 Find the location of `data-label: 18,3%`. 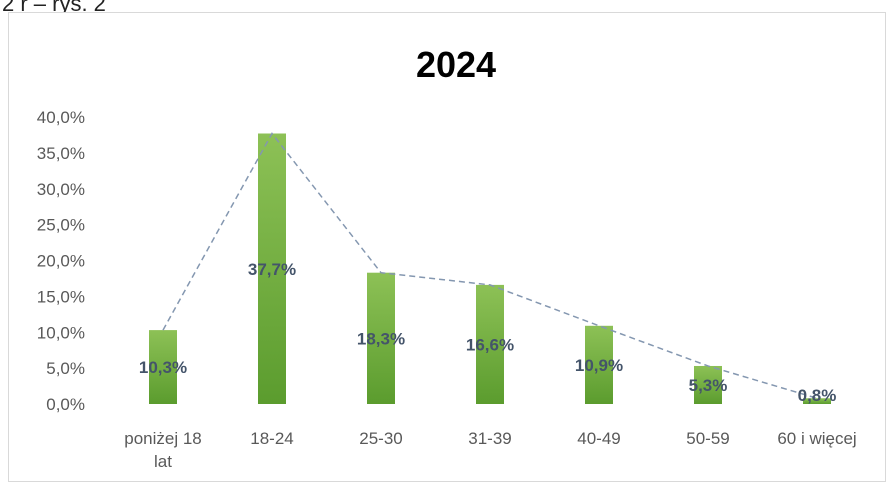

data-label: 18,3% is located at coordinates (381, 338).